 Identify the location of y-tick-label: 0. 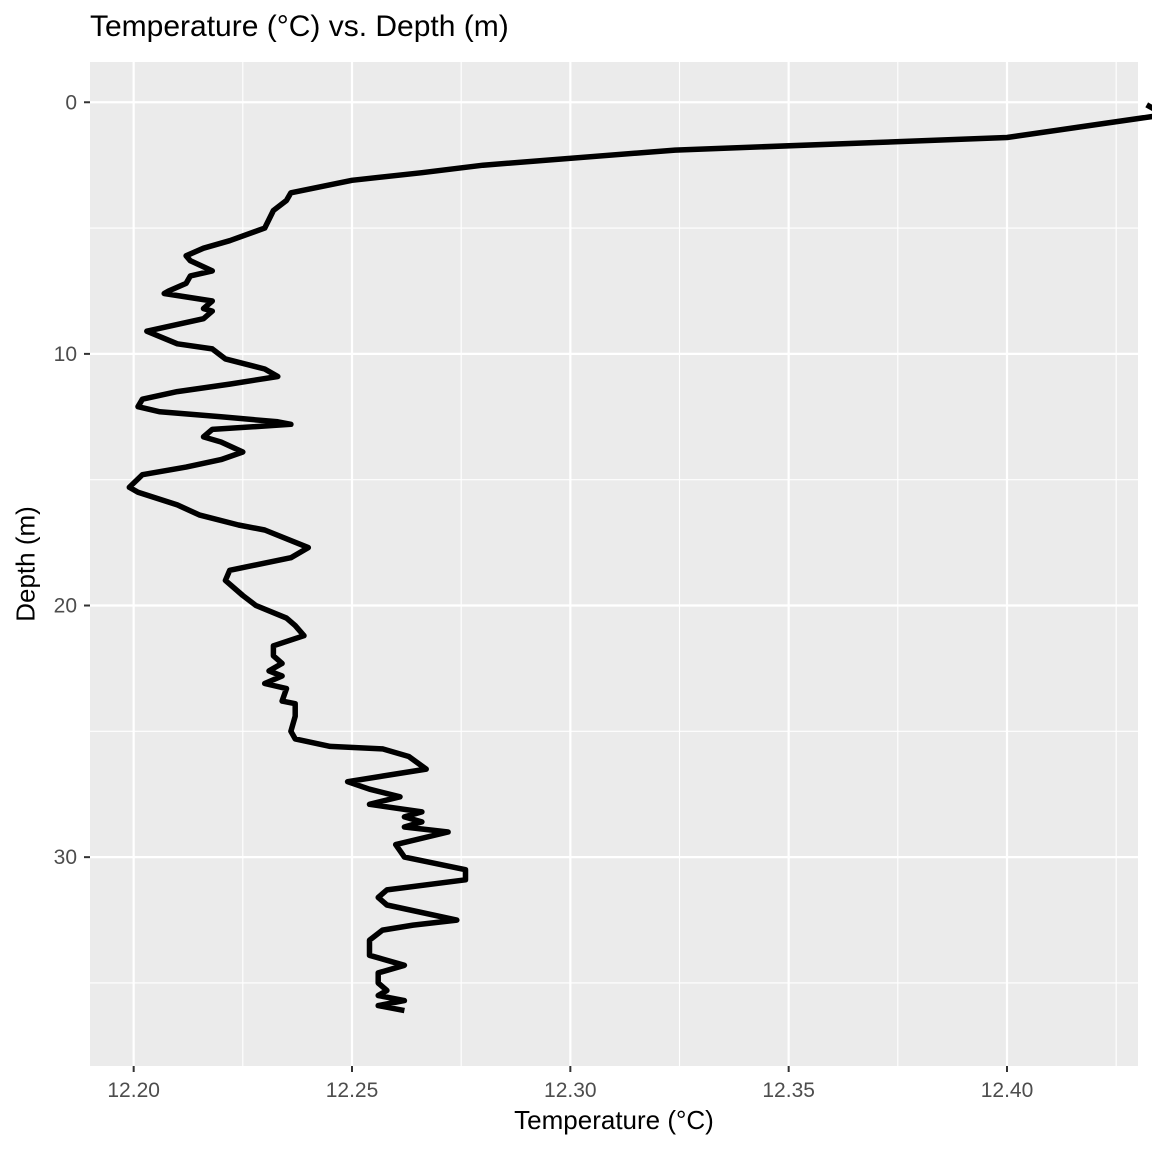
(71, 102).